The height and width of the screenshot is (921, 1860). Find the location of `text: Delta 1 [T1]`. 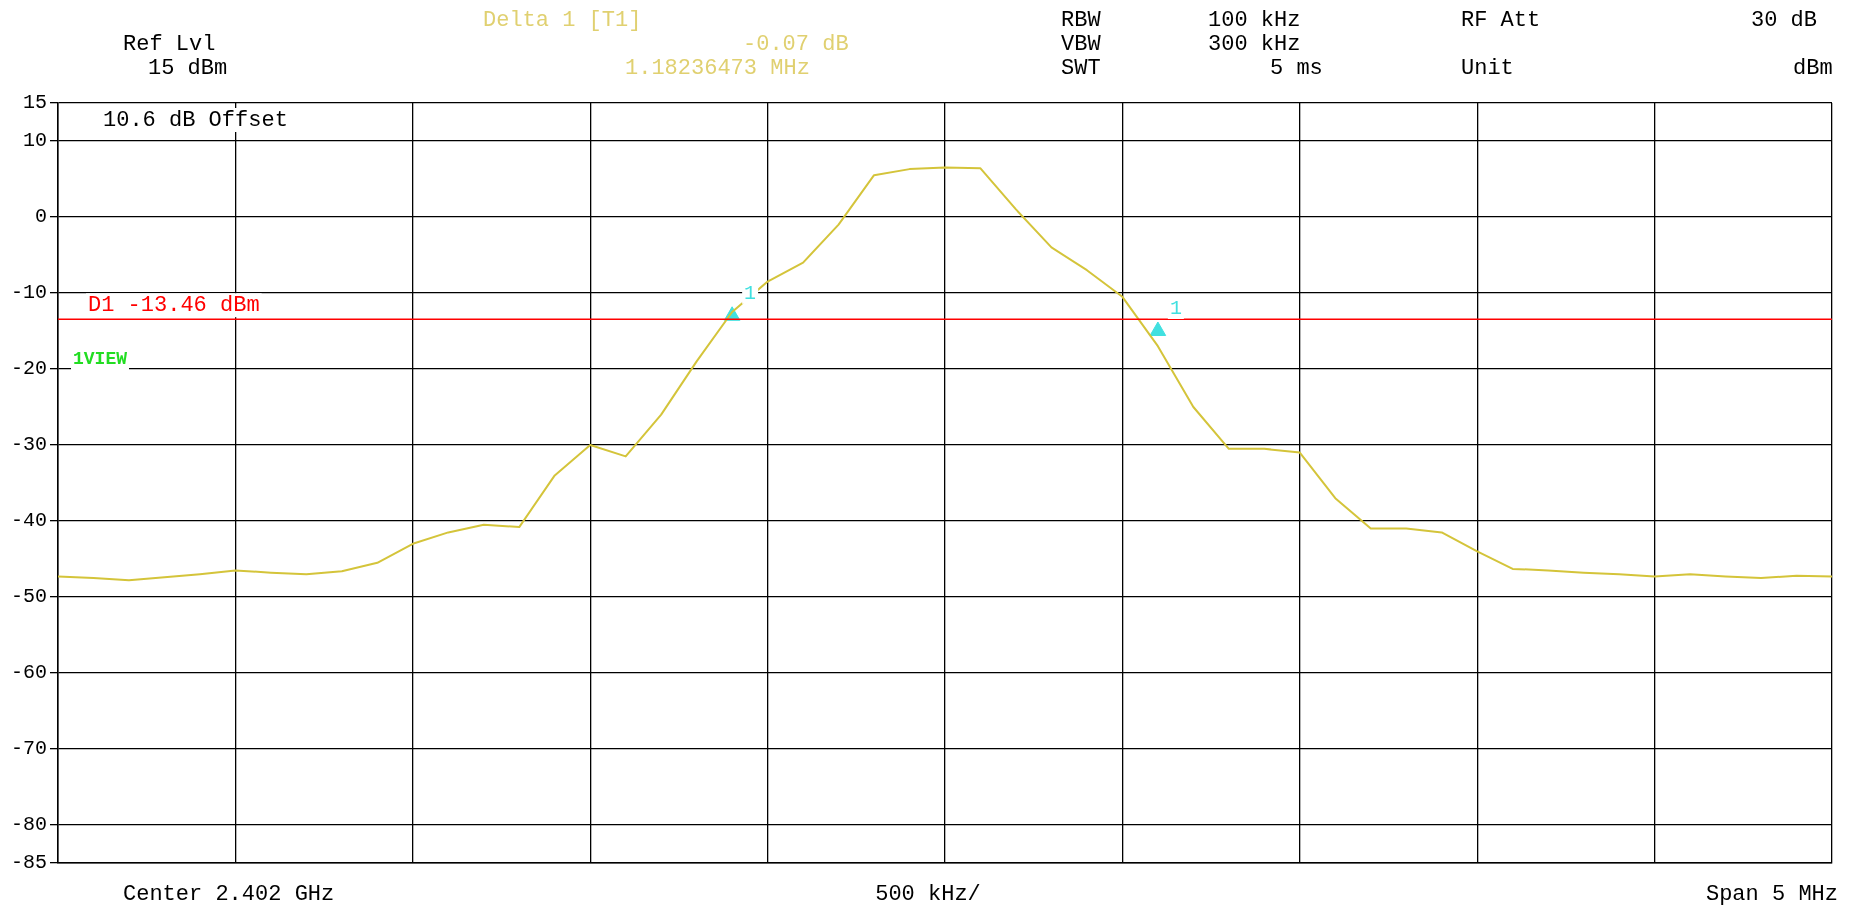

text: Delta 1 [T1] is located at coordinates (562, 20).